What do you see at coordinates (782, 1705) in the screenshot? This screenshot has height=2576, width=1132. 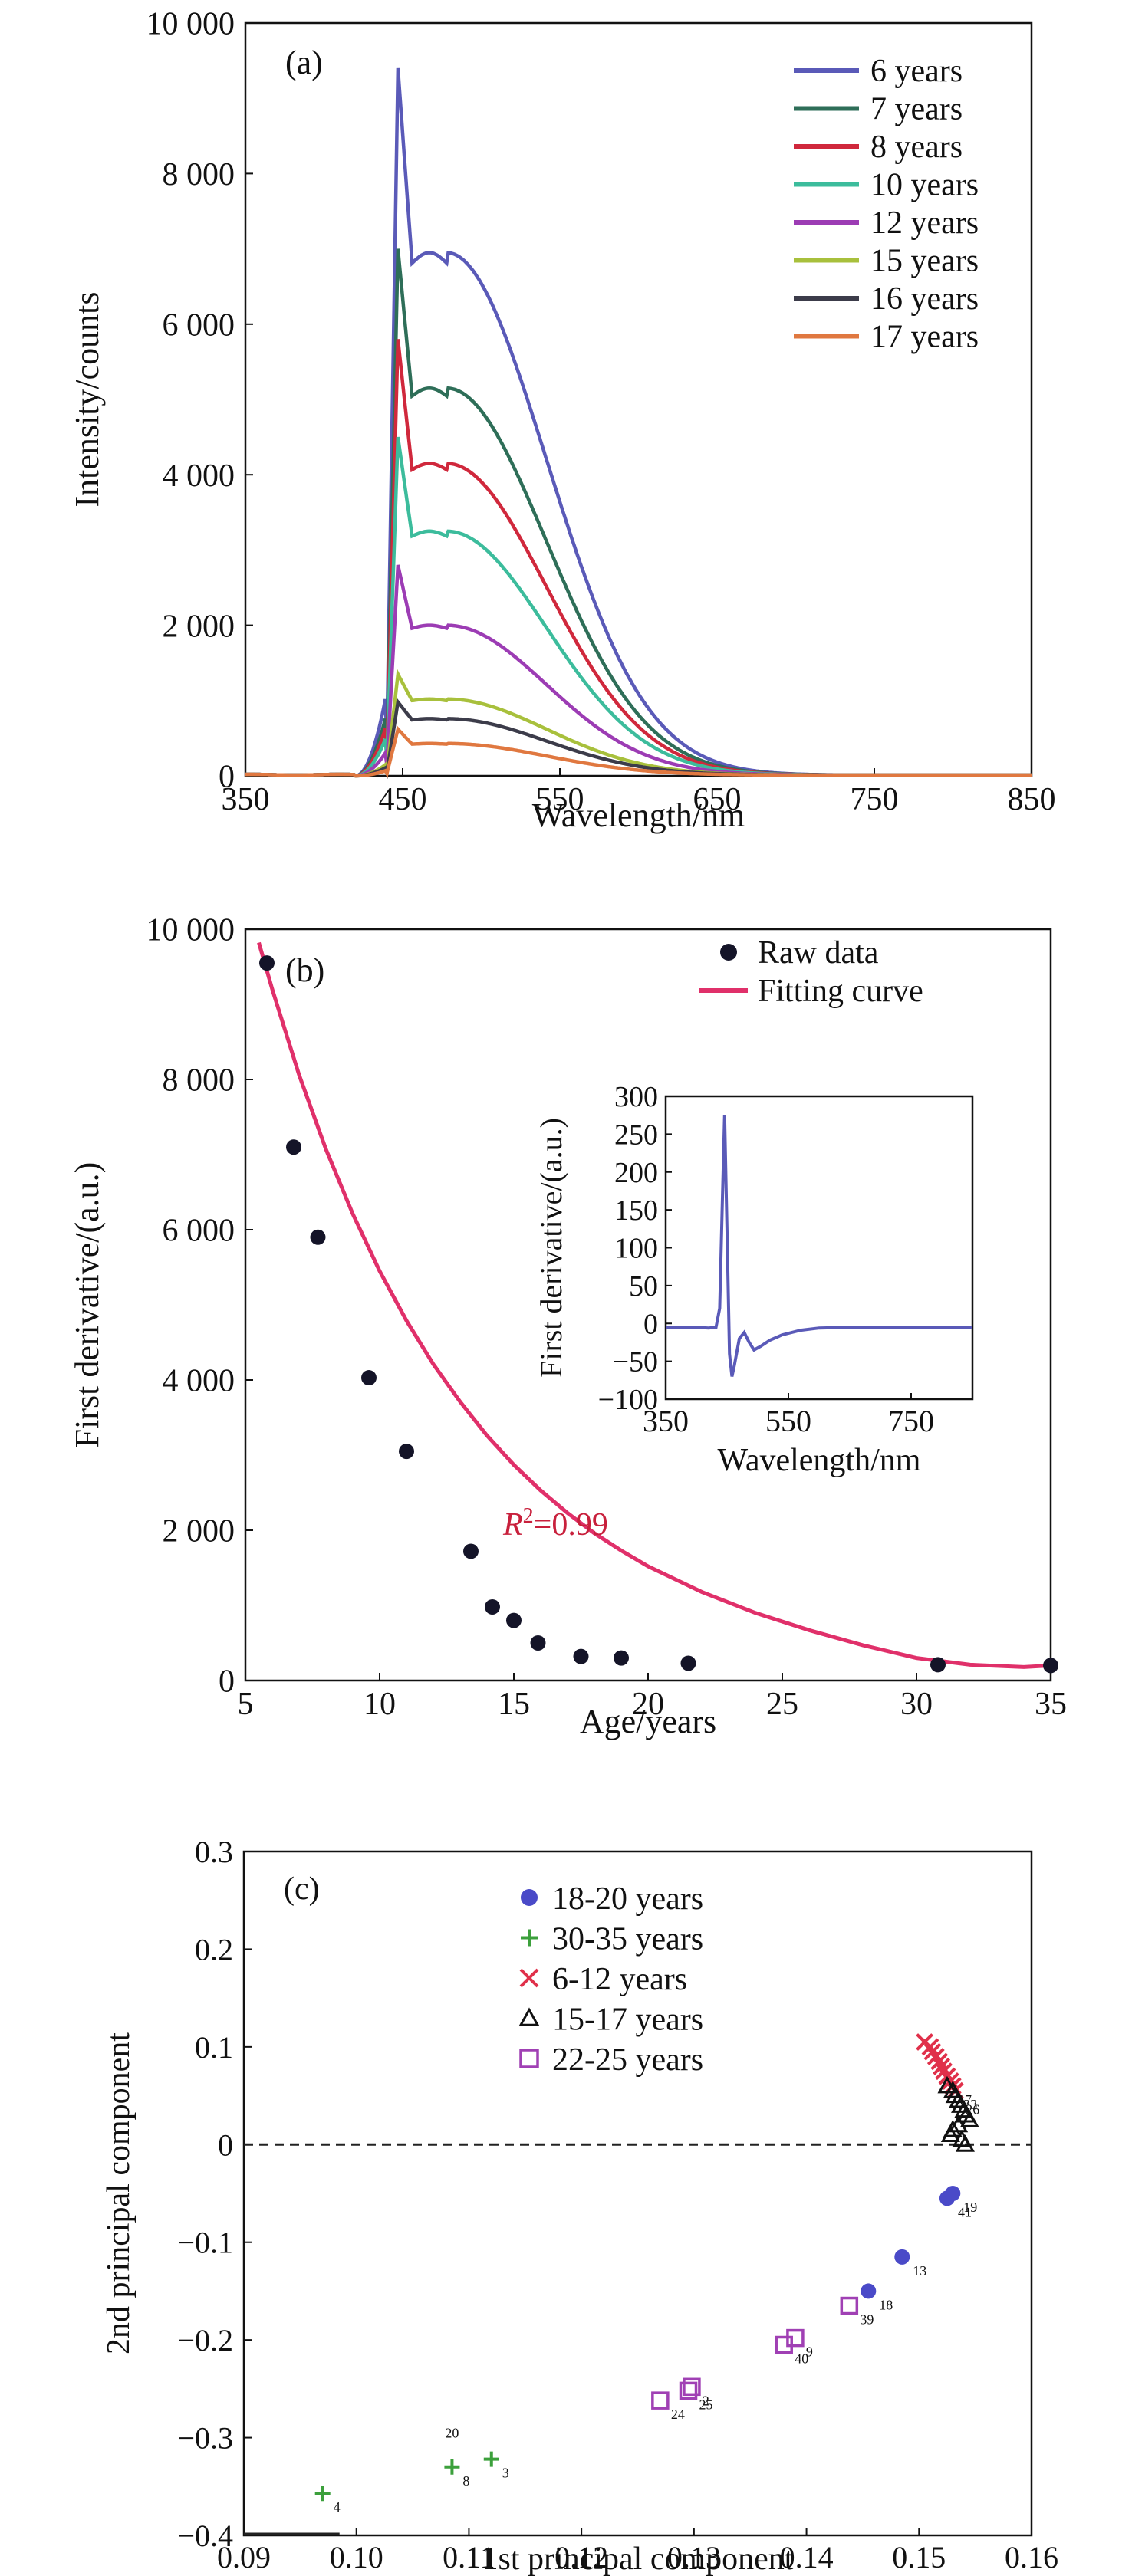 I see `x-tick-label: 25` at bounding box center [782, 1705].